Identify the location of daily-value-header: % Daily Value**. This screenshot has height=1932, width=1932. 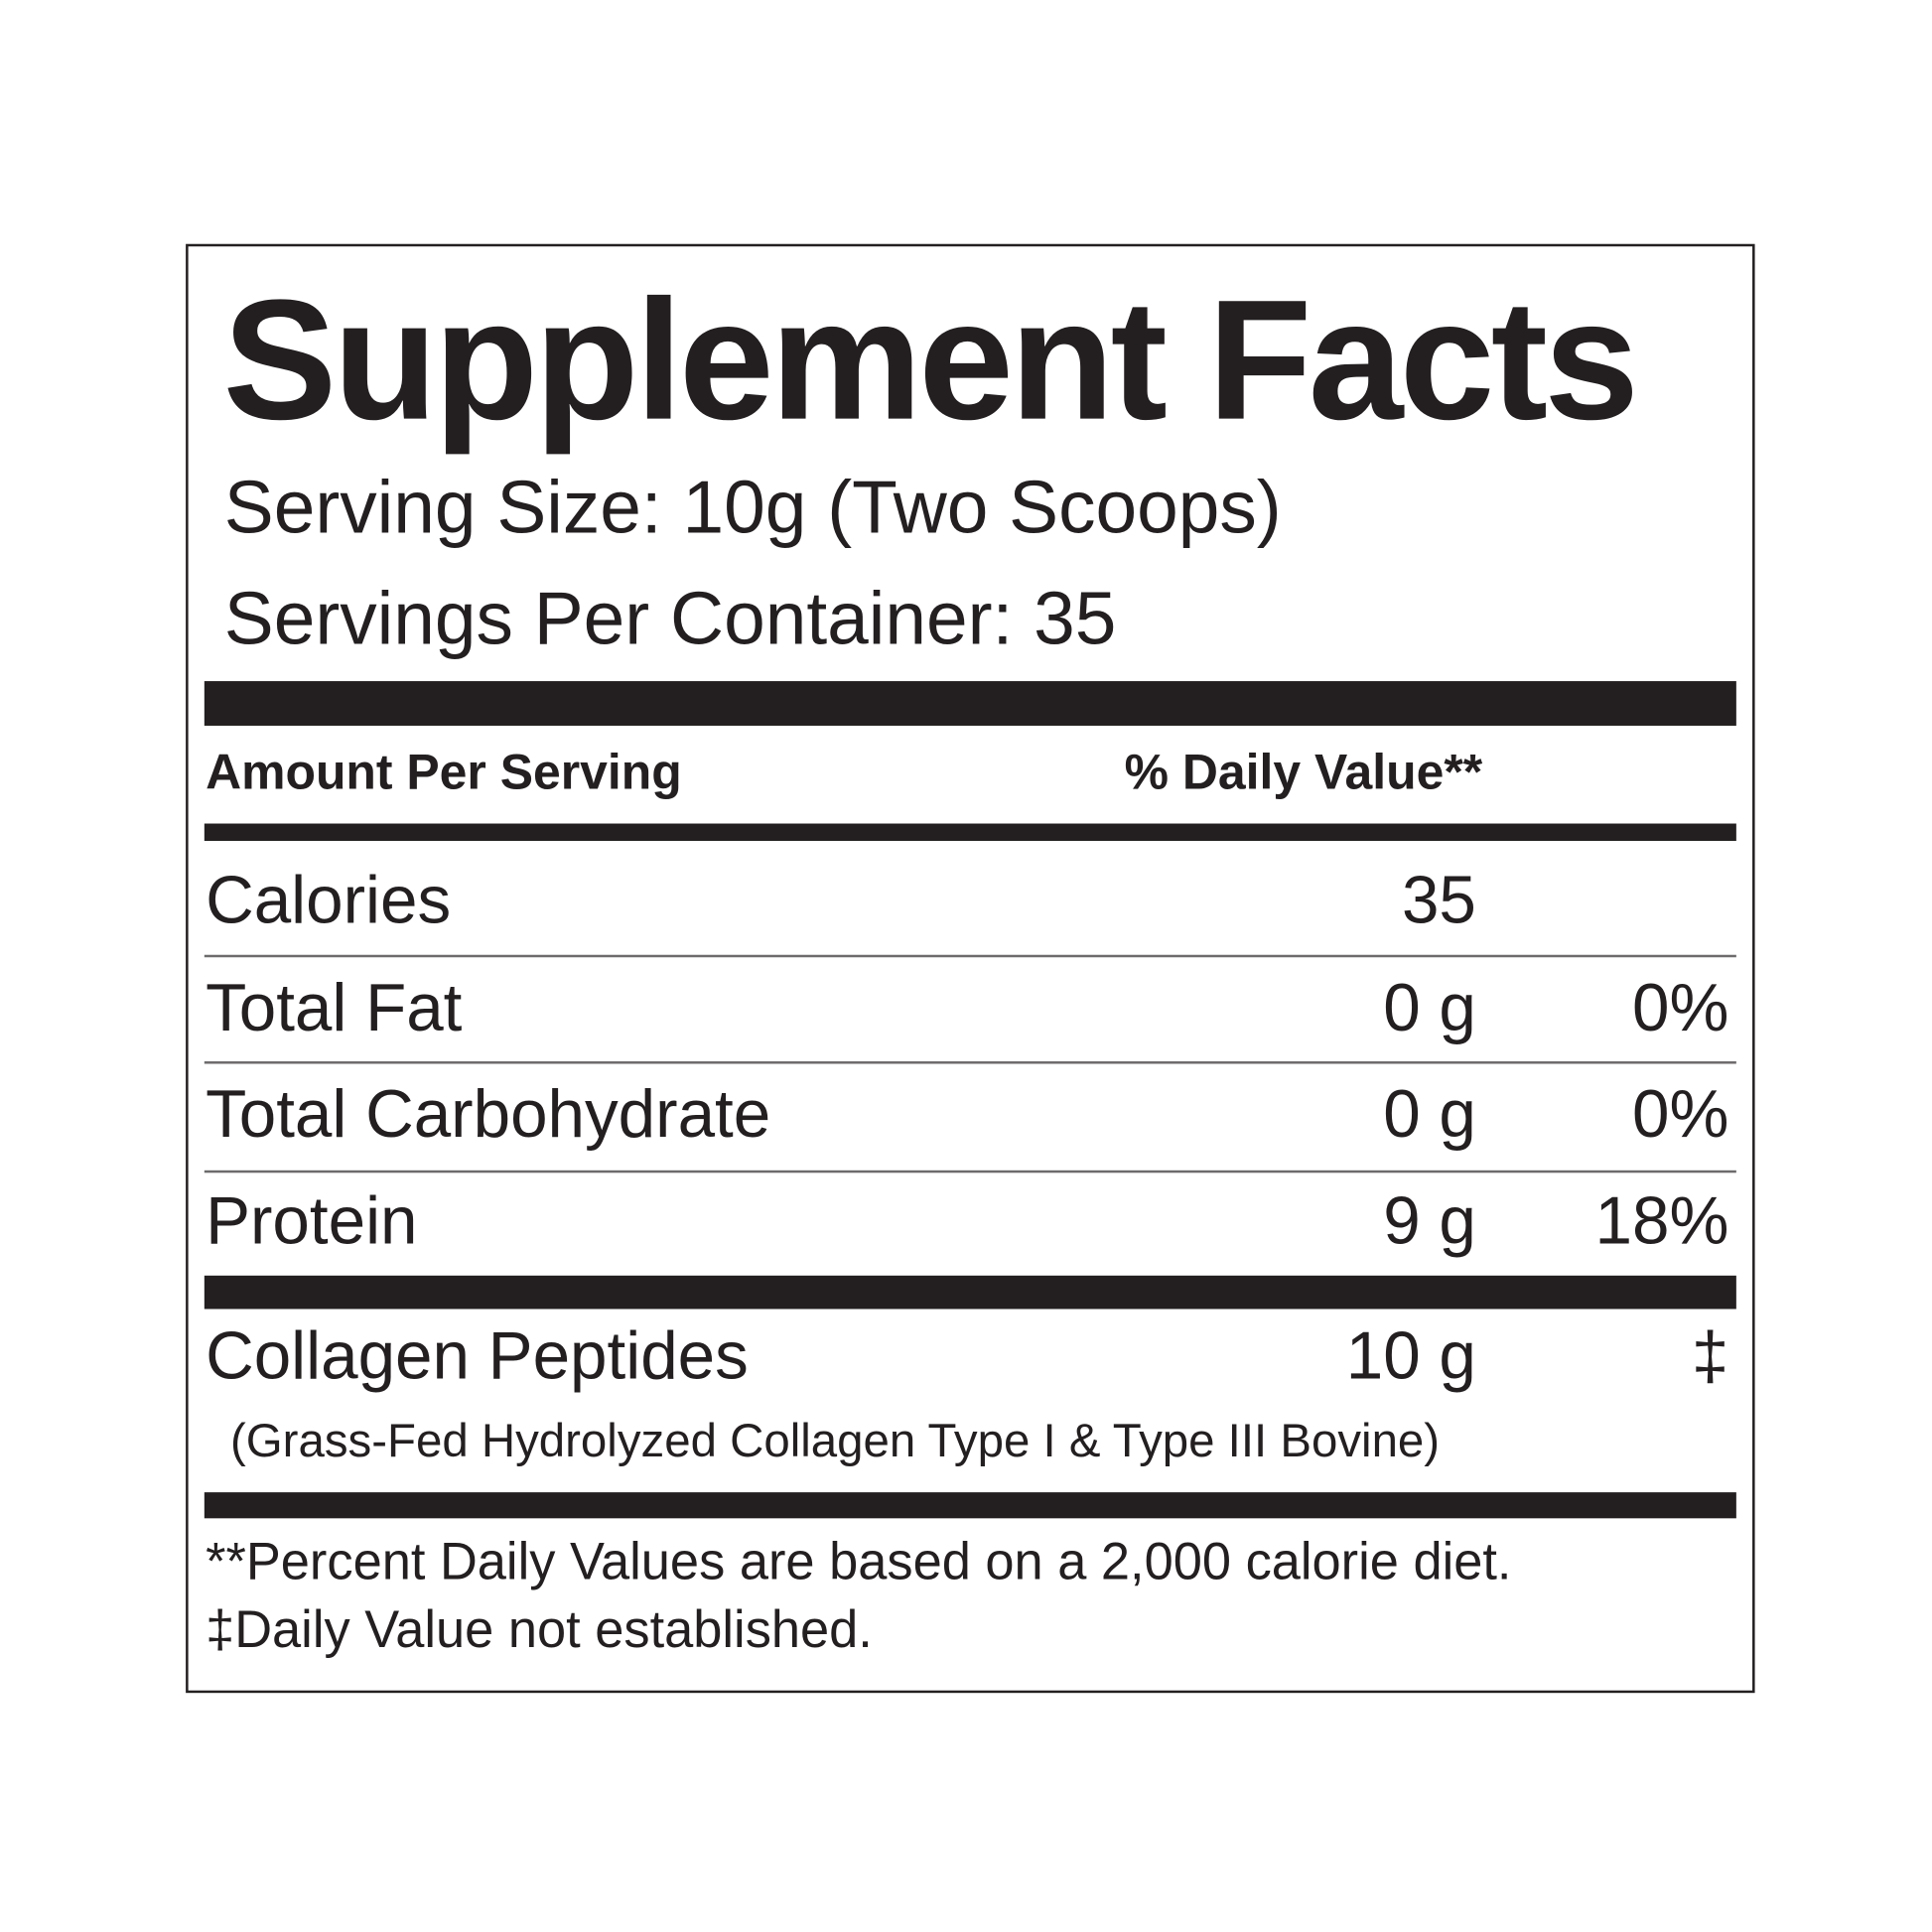
(1303, 772).